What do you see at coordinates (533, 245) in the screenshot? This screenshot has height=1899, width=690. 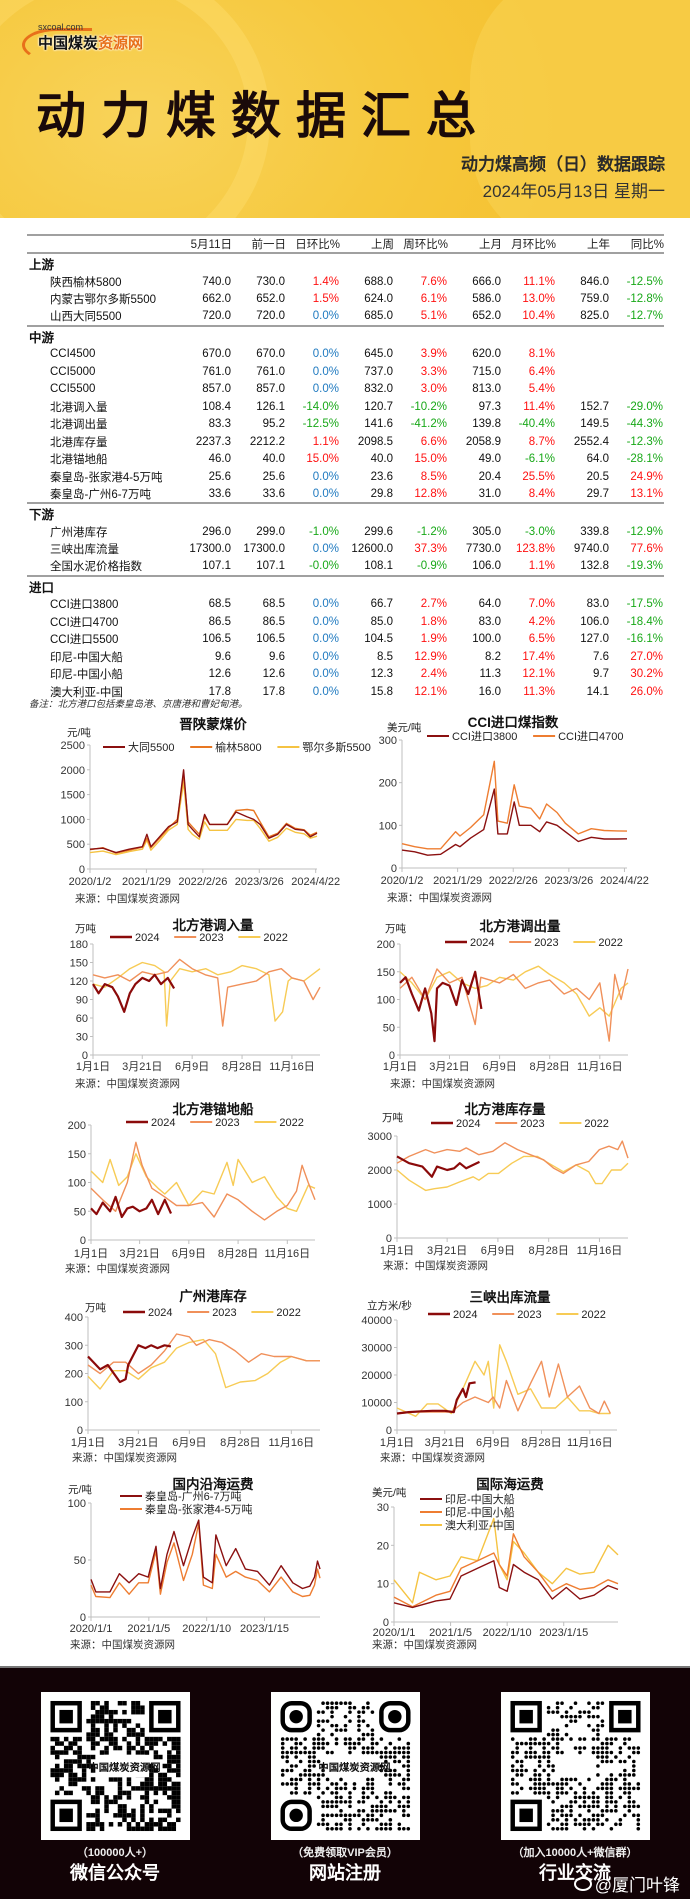 I see `column-header: 月环比%` at bounding box center [533, 245].